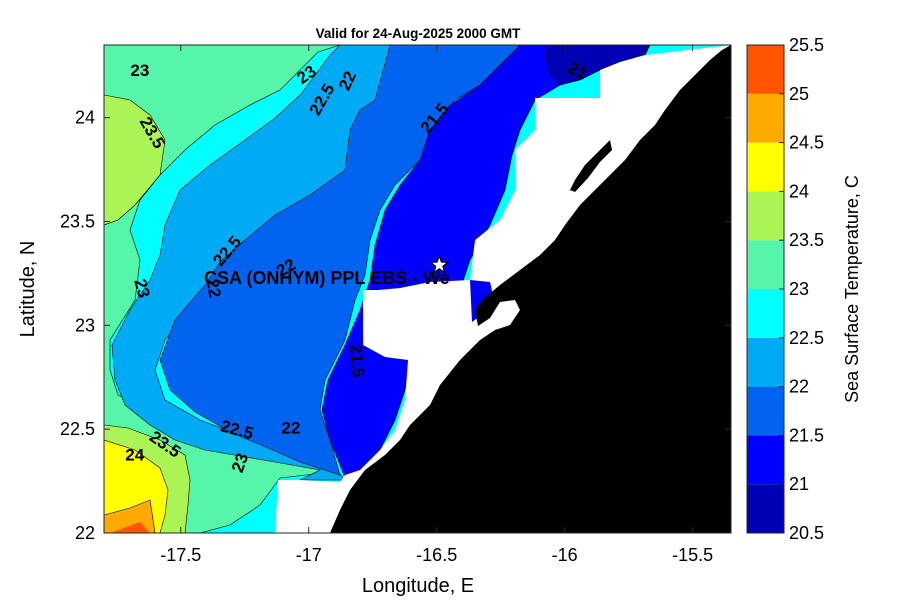  What do you see at coordinates (180, 555) in the screenshot?
I see `x-tick-label: -17.5` at bounding box center [180, 555].